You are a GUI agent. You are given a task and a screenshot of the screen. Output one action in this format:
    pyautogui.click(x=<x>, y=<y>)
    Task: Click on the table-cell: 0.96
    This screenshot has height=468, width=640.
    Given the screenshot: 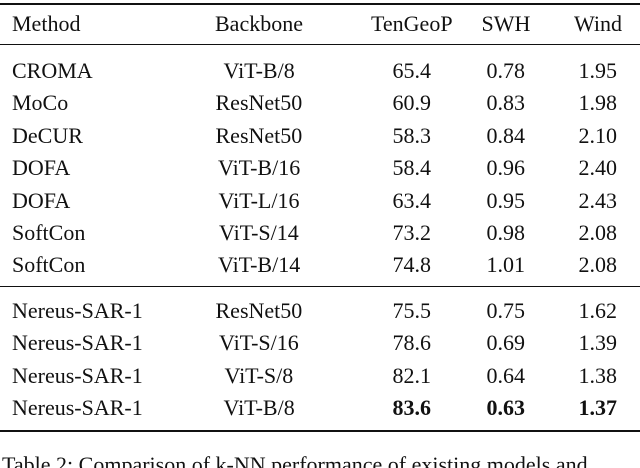 What is the action you would take?
    pyautogui.click(x=506, y=168)
    